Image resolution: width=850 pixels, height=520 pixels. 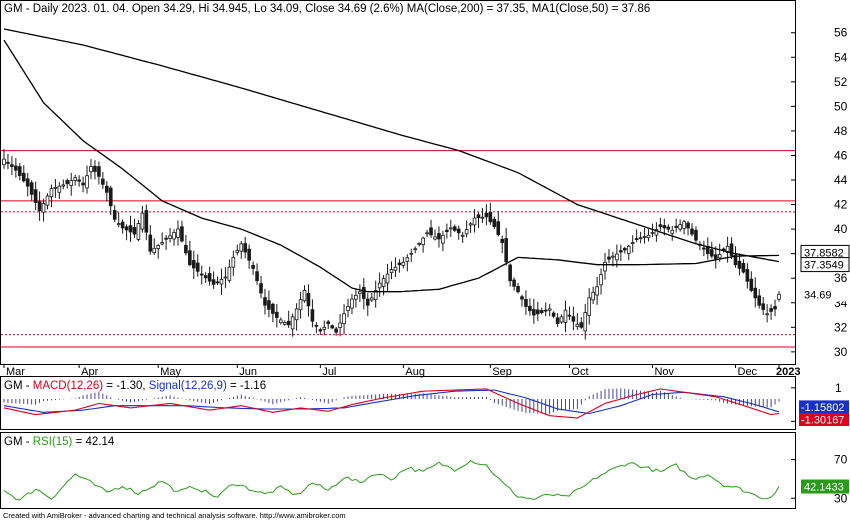 What do you see at coordinates (824, 253) in the screenshot?
I see `price-tag-label: 37.8582` at bounding box center [824, 253].